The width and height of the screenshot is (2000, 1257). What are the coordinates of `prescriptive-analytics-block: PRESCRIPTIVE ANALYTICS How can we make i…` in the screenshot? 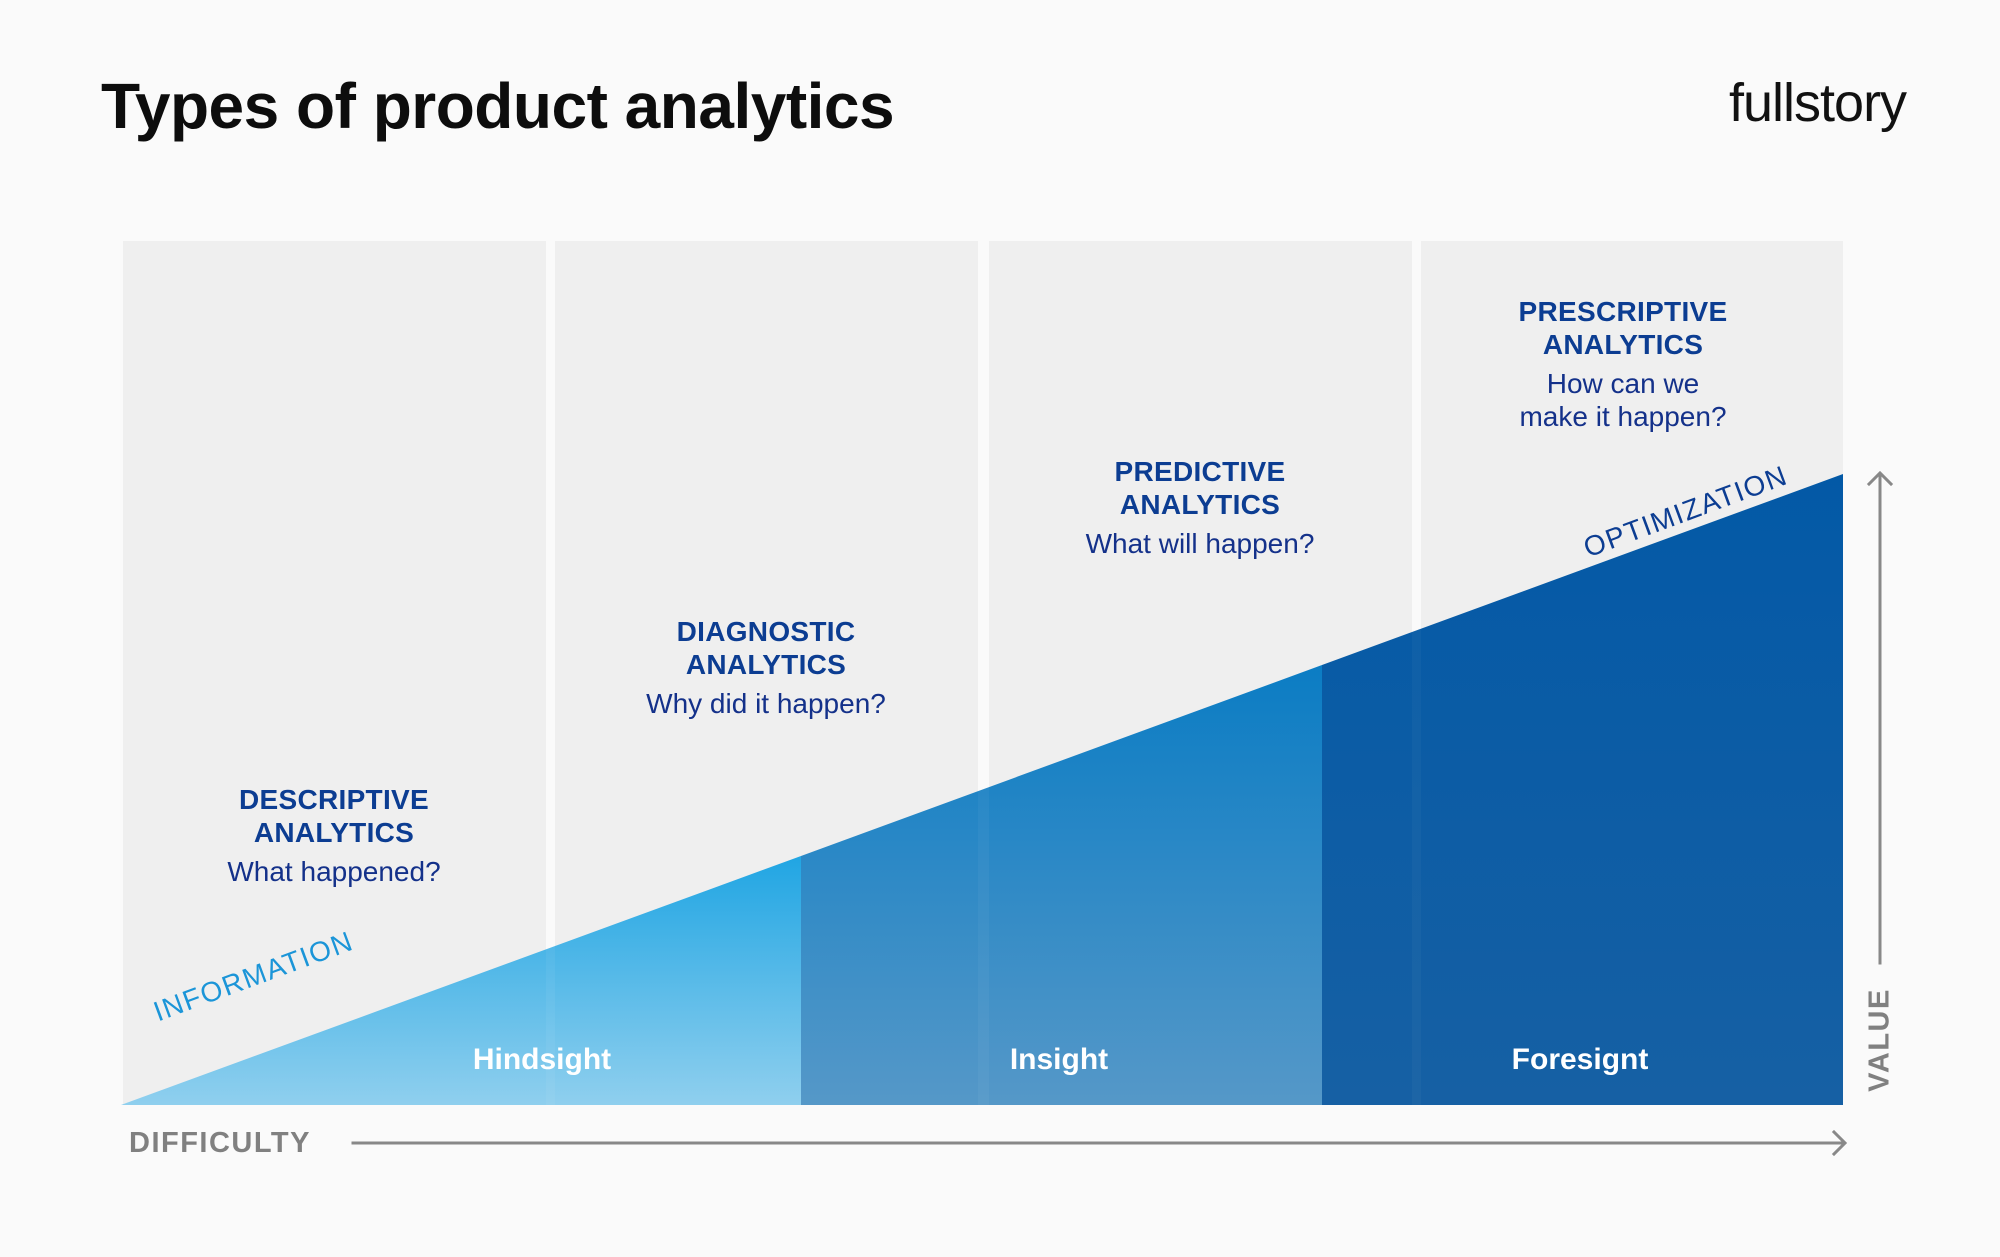 It's located at (1623, 364).